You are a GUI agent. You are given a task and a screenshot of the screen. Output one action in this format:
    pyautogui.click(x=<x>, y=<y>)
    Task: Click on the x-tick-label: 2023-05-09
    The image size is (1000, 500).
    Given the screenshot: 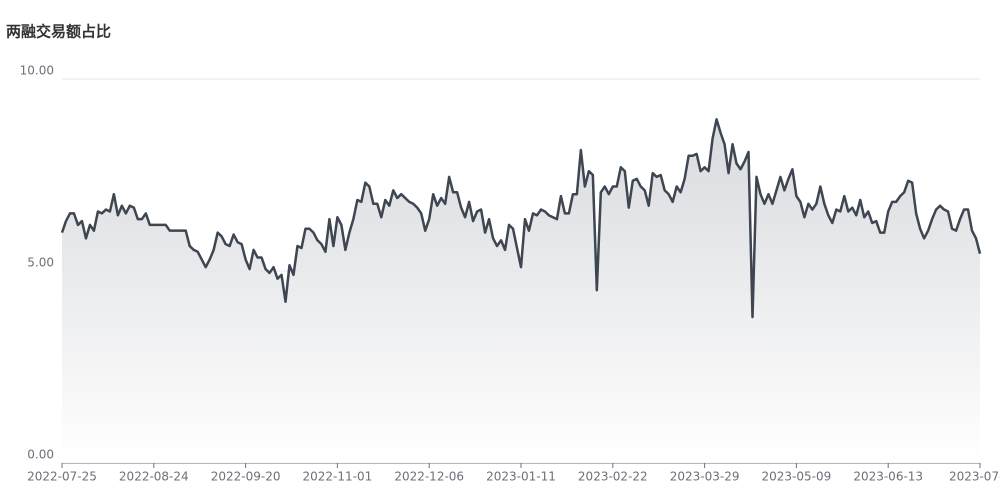 What is the action you would take?
    pyautogui.click(x=797, y=477)
    